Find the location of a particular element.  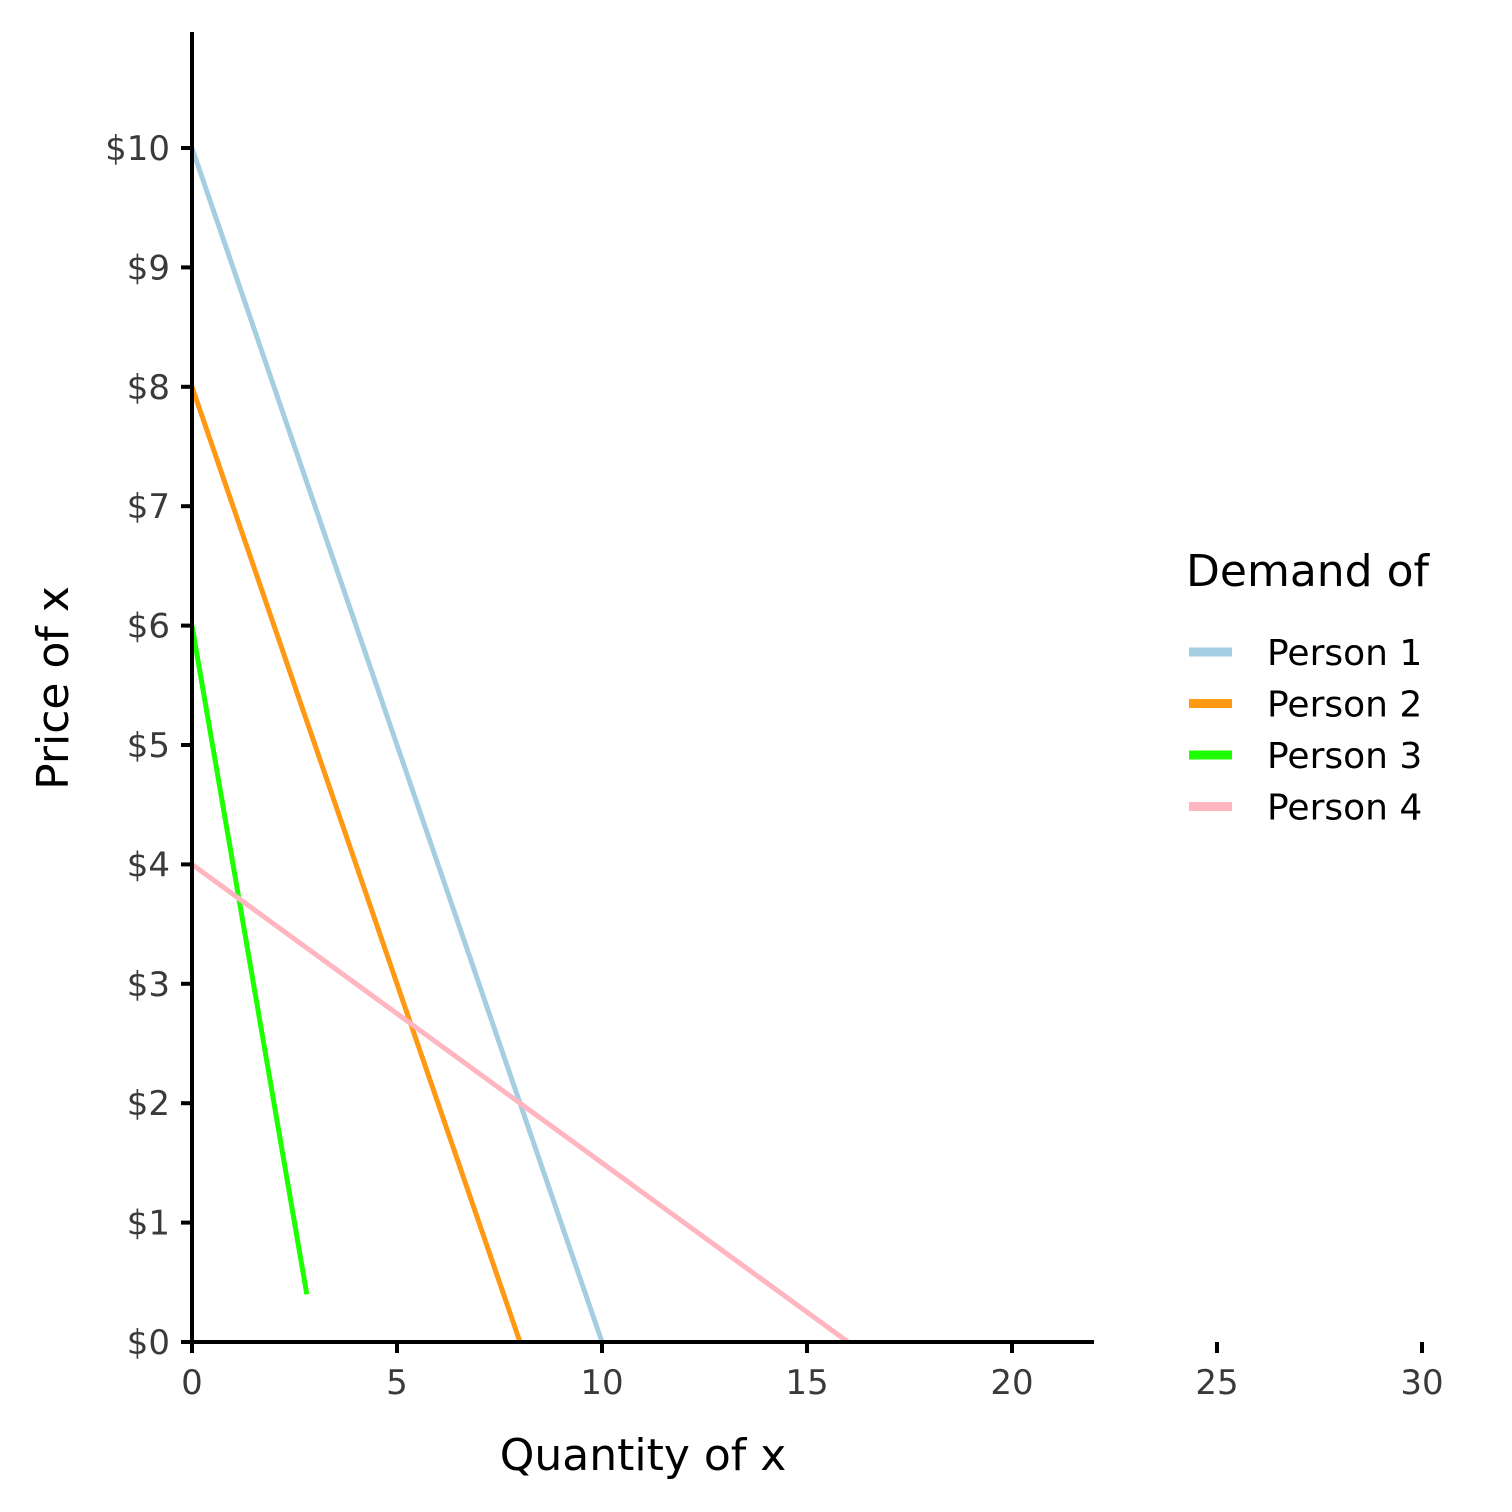

legend-label-2: Person 2 is located at coordinates (1344, 705).